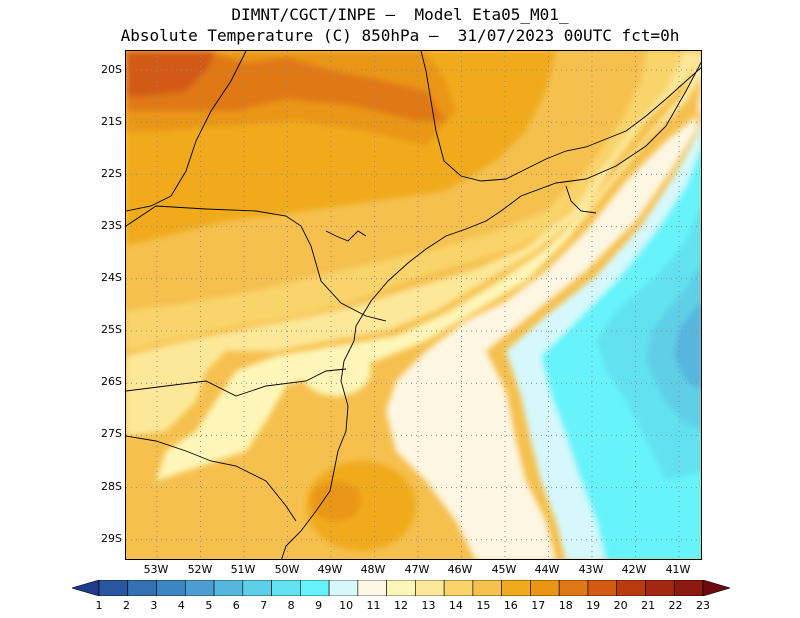 Image resolution: width=800 pixels, height=618 pixels. What do you see at coordinates (111, 225) in the screenshot?
I see `lat-label: 23S` at bounding box center [111, 225].